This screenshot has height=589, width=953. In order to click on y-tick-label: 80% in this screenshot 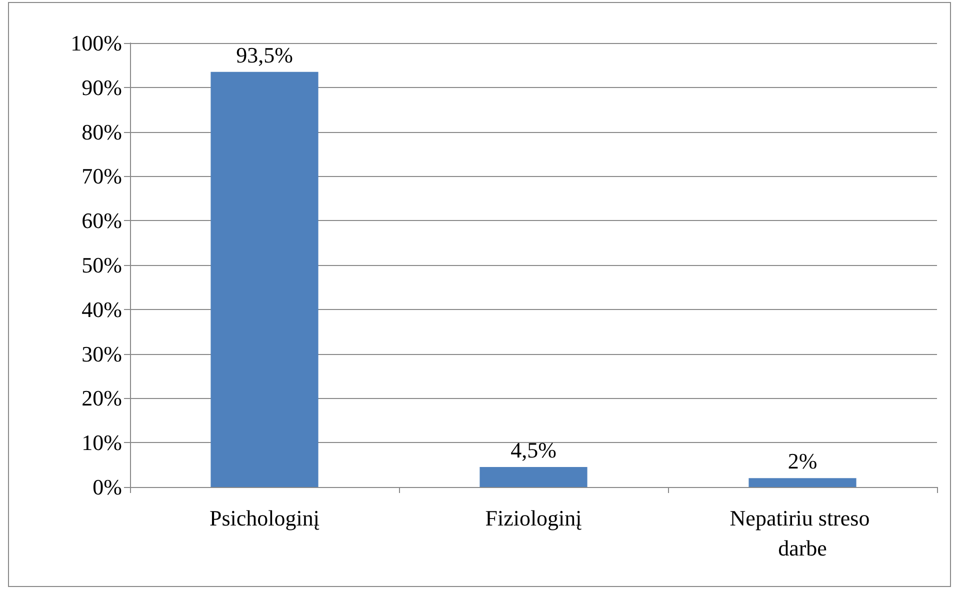, I will do `click(102, 131)`.